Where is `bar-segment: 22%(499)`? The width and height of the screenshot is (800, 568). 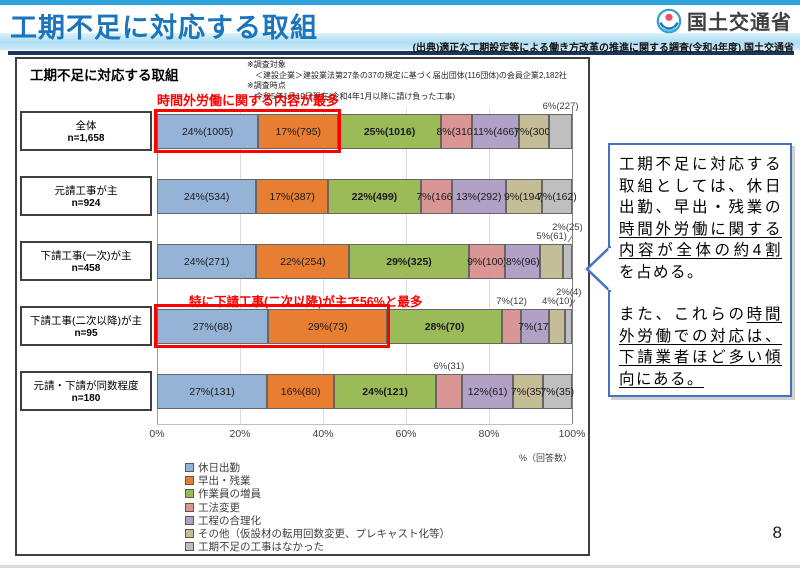 bar-segment: 22%(499) is located at coordinates (374, 196).